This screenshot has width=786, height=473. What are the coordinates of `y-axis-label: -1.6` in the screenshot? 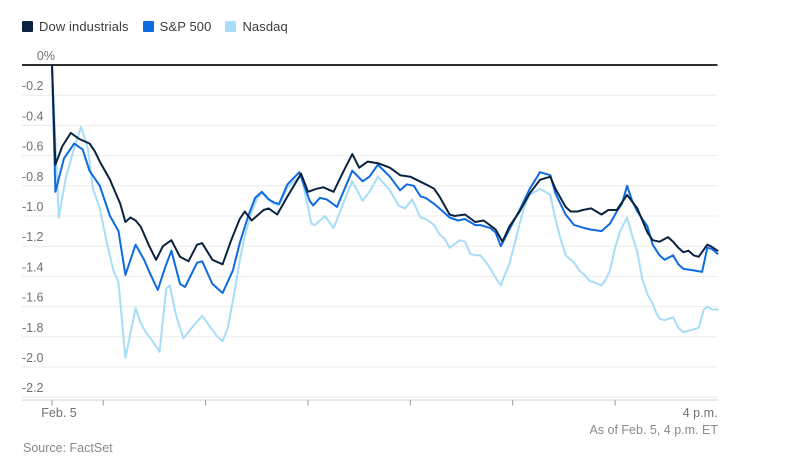 It's located at (33, 298).